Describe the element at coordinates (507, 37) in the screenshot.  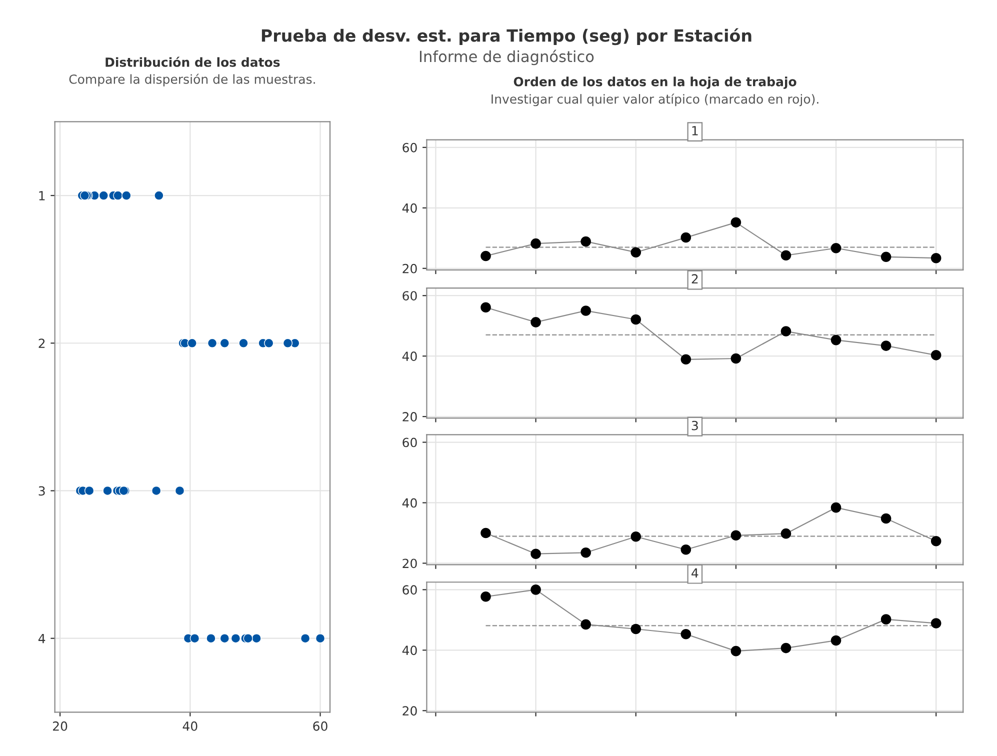
I see `text: Prueba de desv. est. para Tiempo (seg) por Estación` at that location.